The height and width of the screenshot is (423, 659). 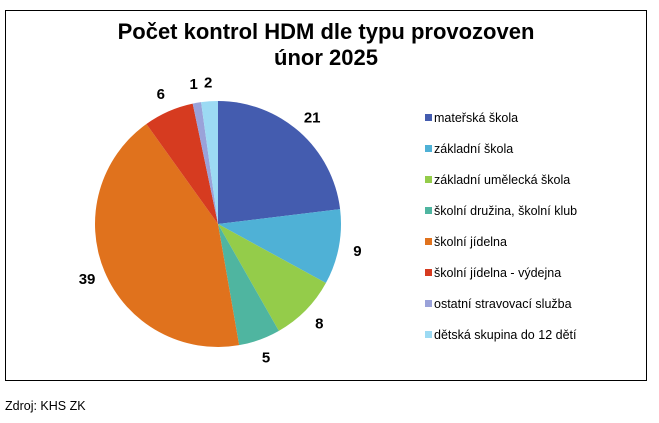 I want to click on data-label-skolni-jidelna: 39, so click(x=87, y=279).